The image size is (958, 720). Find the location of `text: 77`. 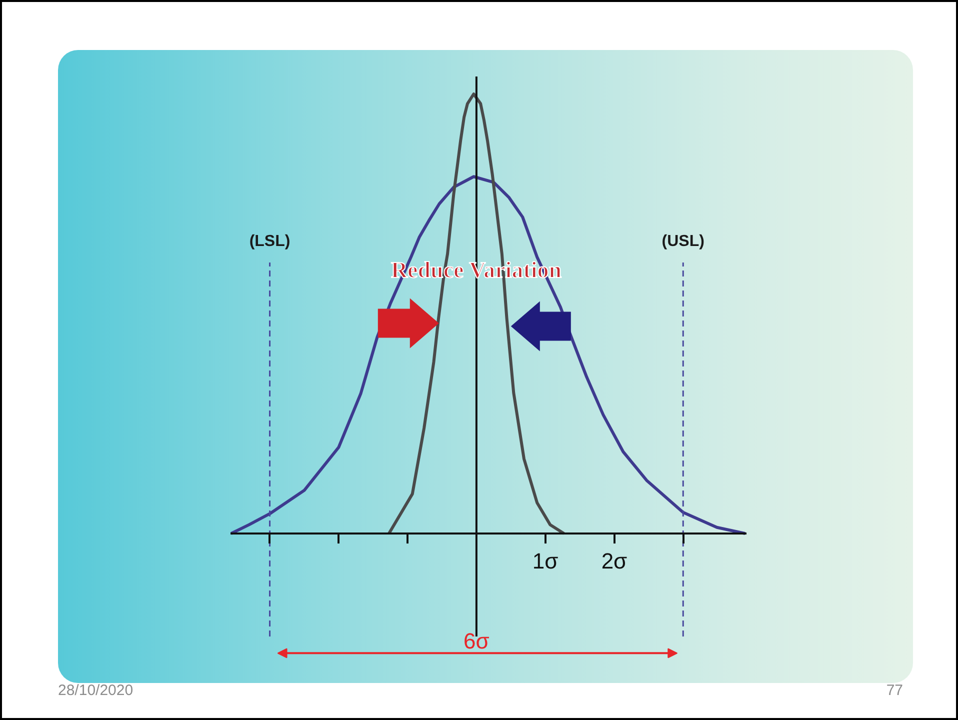

text: 77 is located at coordinates (894, 690).